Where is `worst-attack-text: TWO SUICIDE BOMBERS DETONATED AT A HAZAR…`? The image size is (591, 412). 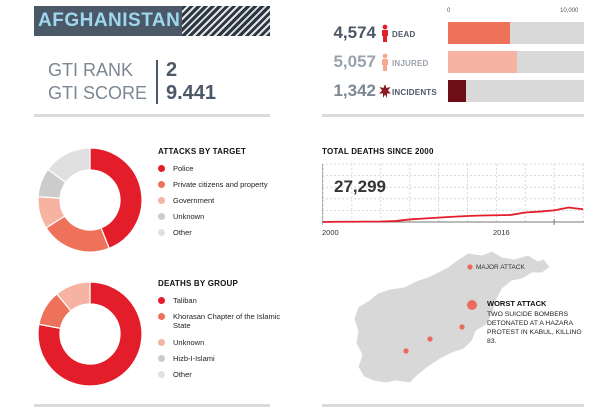 worst-attack-text: TWO SUICIDE BOMBERS DETONATED AT A HAZAR… is located at coordinates (534, 328).